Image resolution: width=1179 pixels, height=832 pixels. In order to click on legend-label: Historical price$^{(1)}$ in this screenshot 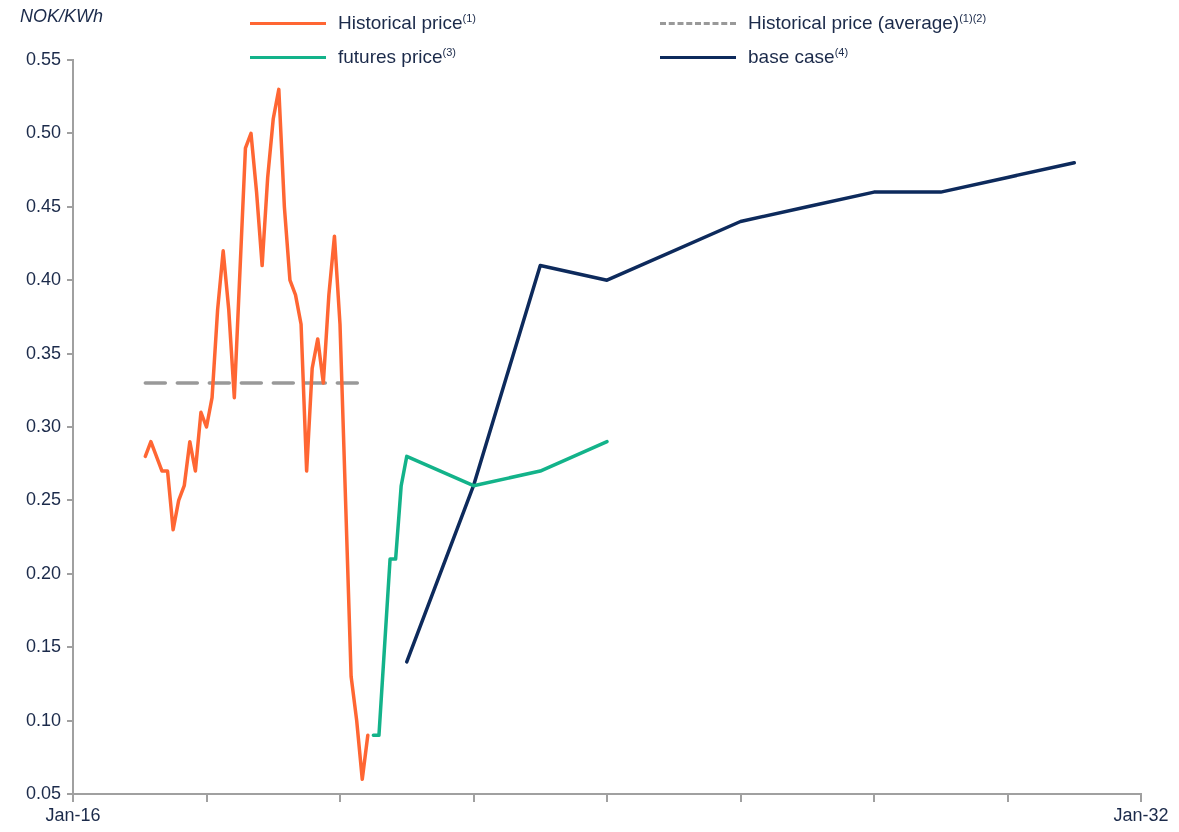, I will do `click(407, 23)`.